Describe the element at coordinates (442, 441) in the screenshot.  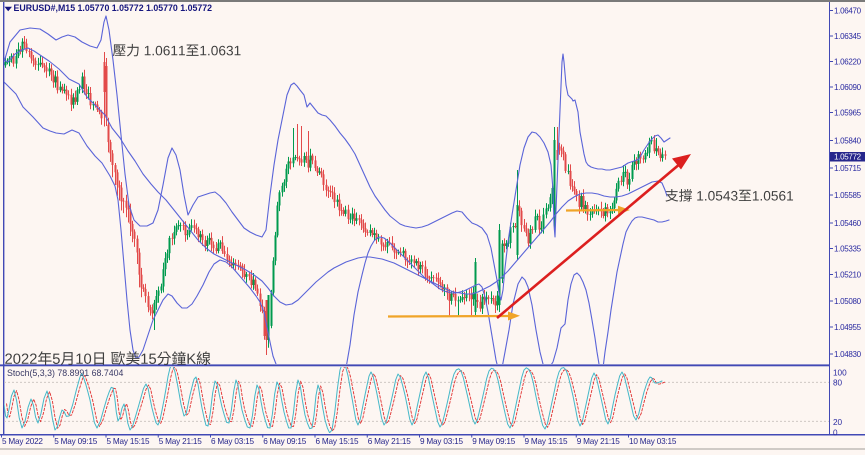
I see `svg-text: 9 May 03:15` at that location.